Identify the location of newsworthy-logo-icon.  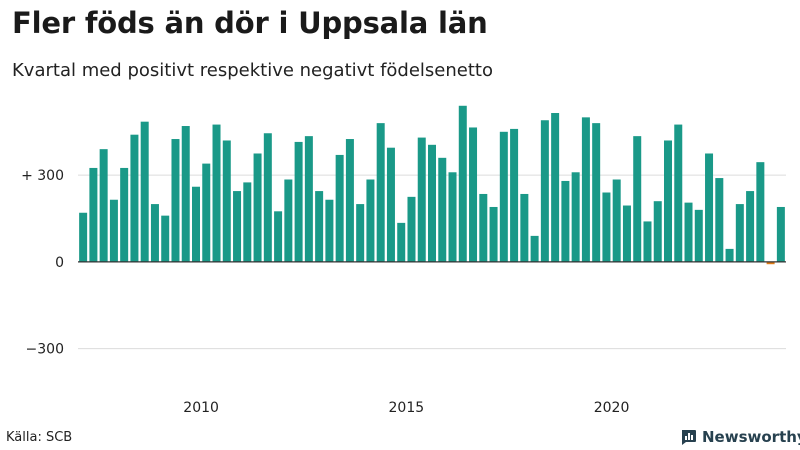
(689, 437).